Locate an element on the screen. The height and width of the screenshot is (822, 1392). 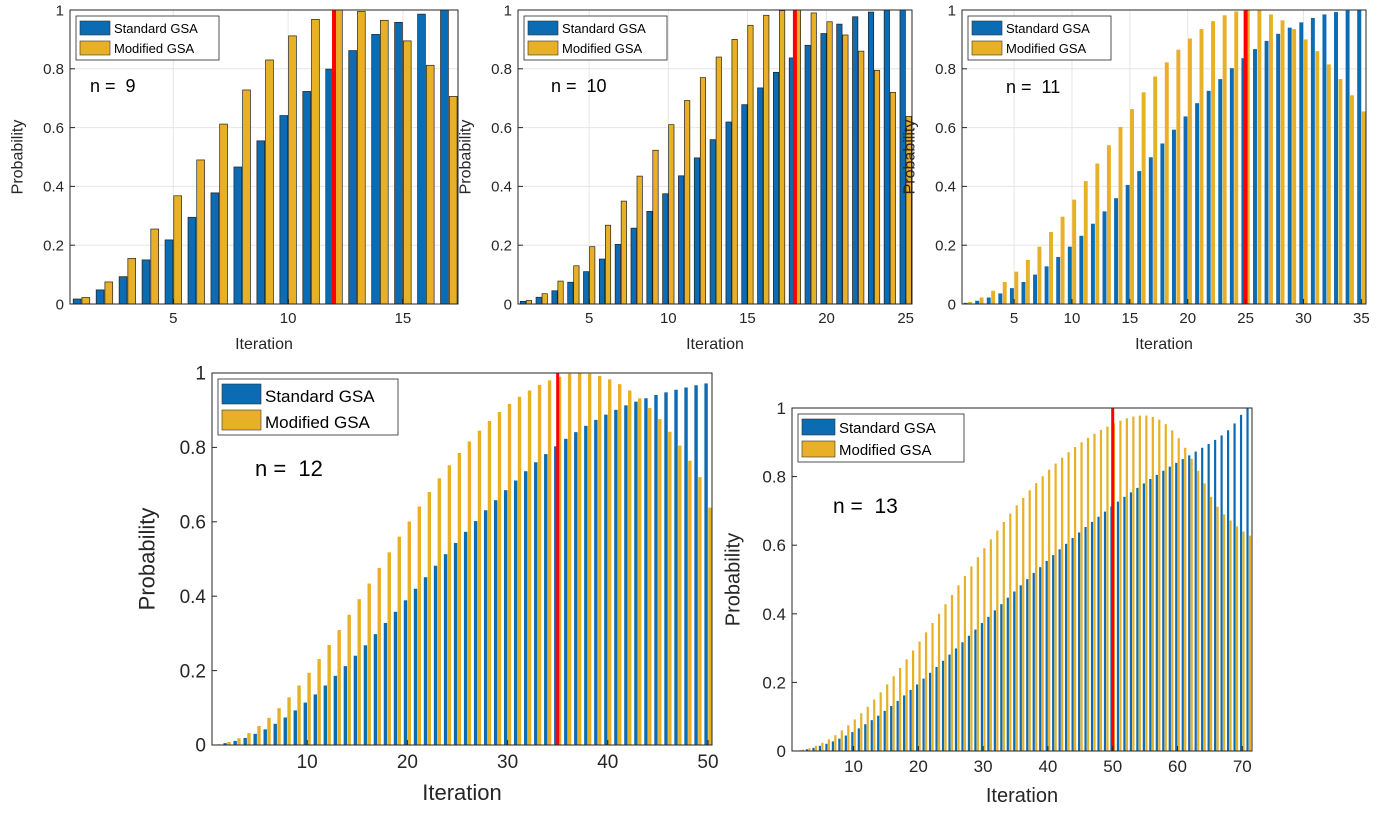
x-tick-label: 40 is located at coordinates (1047, 766).